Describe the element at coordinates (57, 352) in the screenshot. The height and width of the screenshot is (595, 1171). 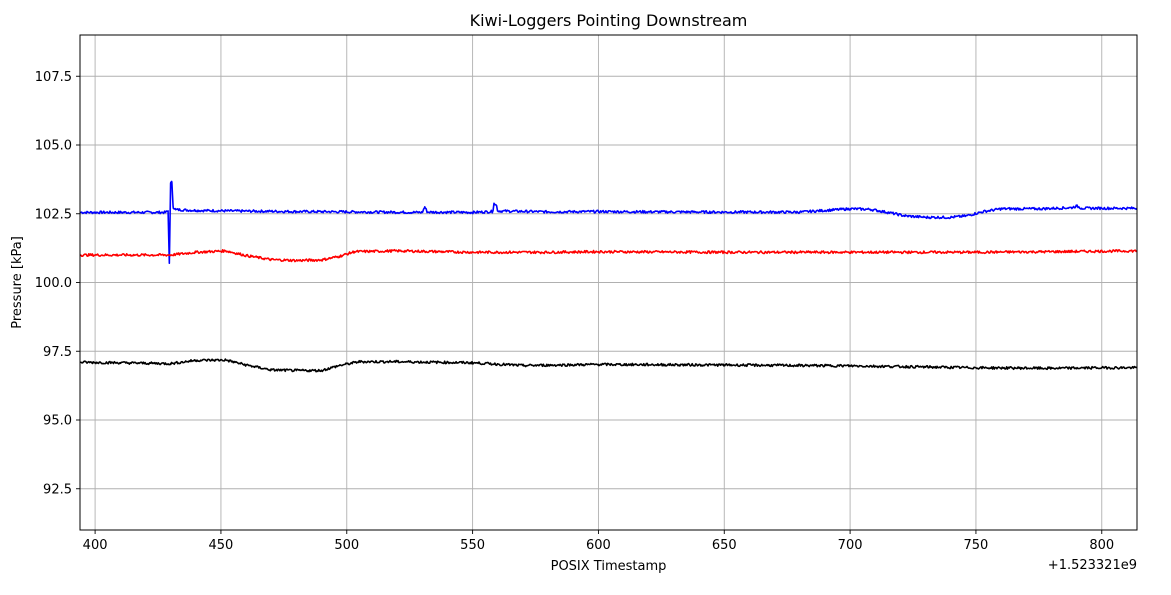
I see `y-tick-label: 97.5` at that location.